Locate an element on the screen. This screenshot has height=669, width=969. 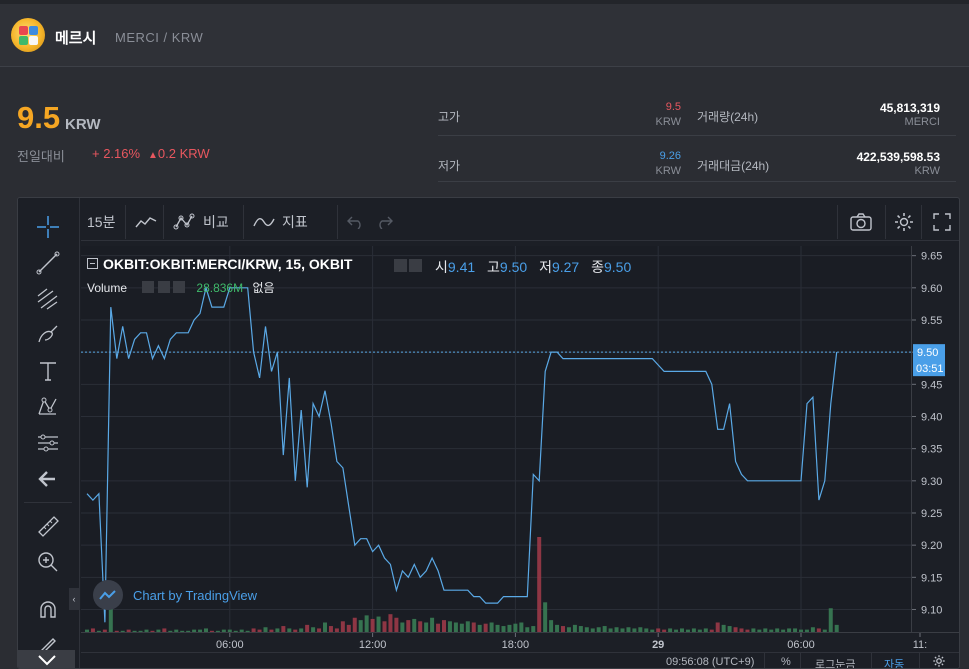
last-price-tag-label: 9.50 is located at coordinates (927, 353).